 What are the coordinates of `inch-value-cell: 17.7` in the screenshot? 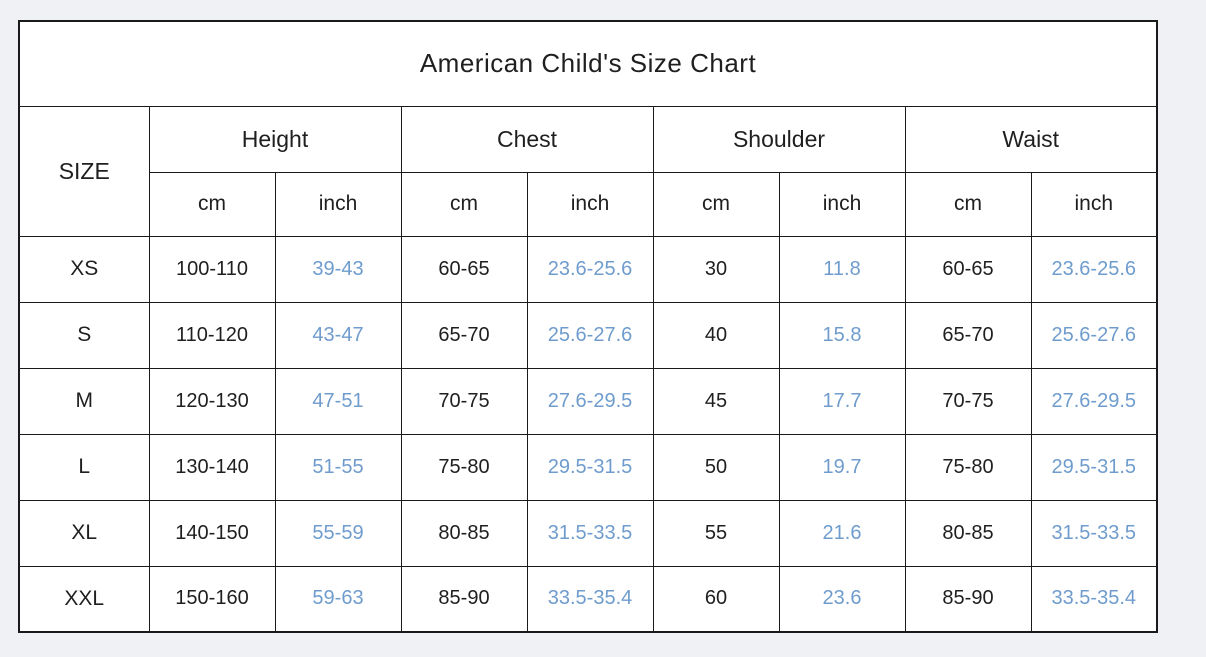 It's located at (842, 401).